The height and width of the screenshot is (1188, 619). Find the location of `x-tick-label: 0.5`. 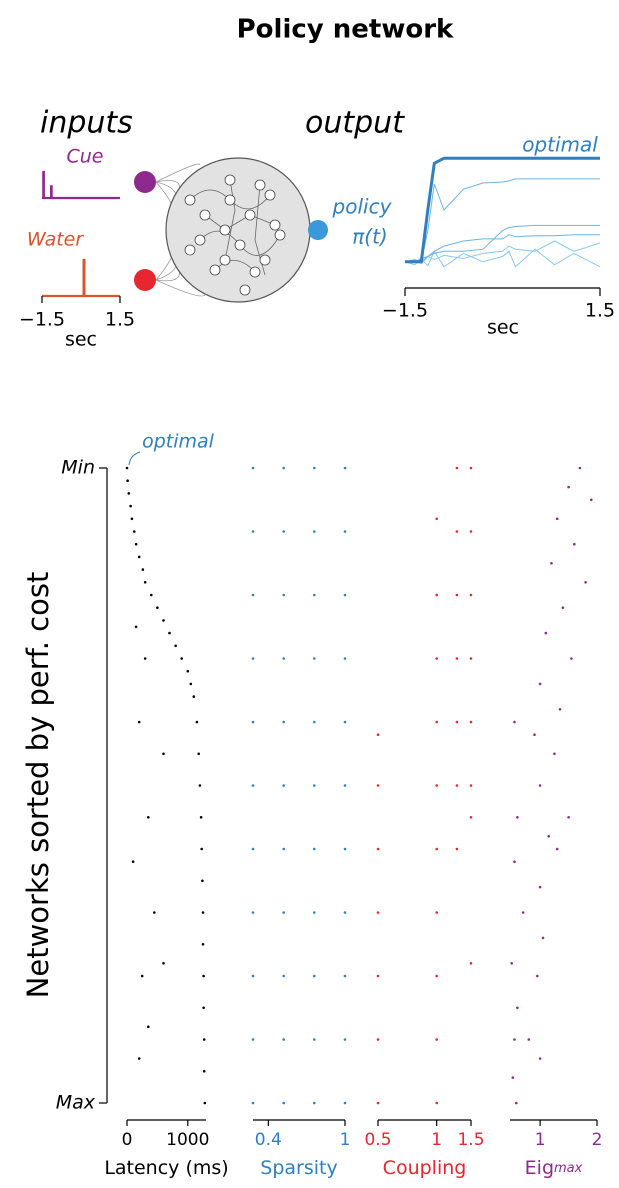

x-tick-label: 0.5 is located at coordinates (377, 1140).